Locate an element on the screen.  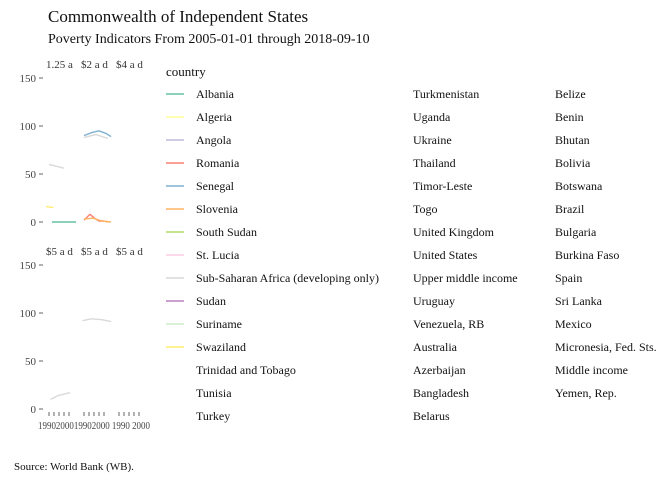
legend-label: Bangladesh is located at coordinates (441, 393).